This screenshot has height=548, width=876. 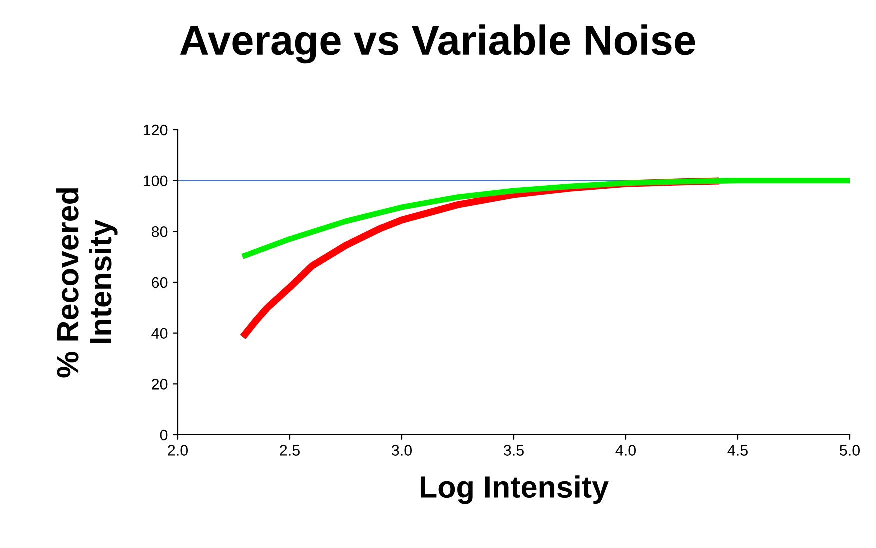 What do you see at coordinates (156, 181) in the screenshot?
I see `y-tick-label: 100` at bounding box center [156, 181].